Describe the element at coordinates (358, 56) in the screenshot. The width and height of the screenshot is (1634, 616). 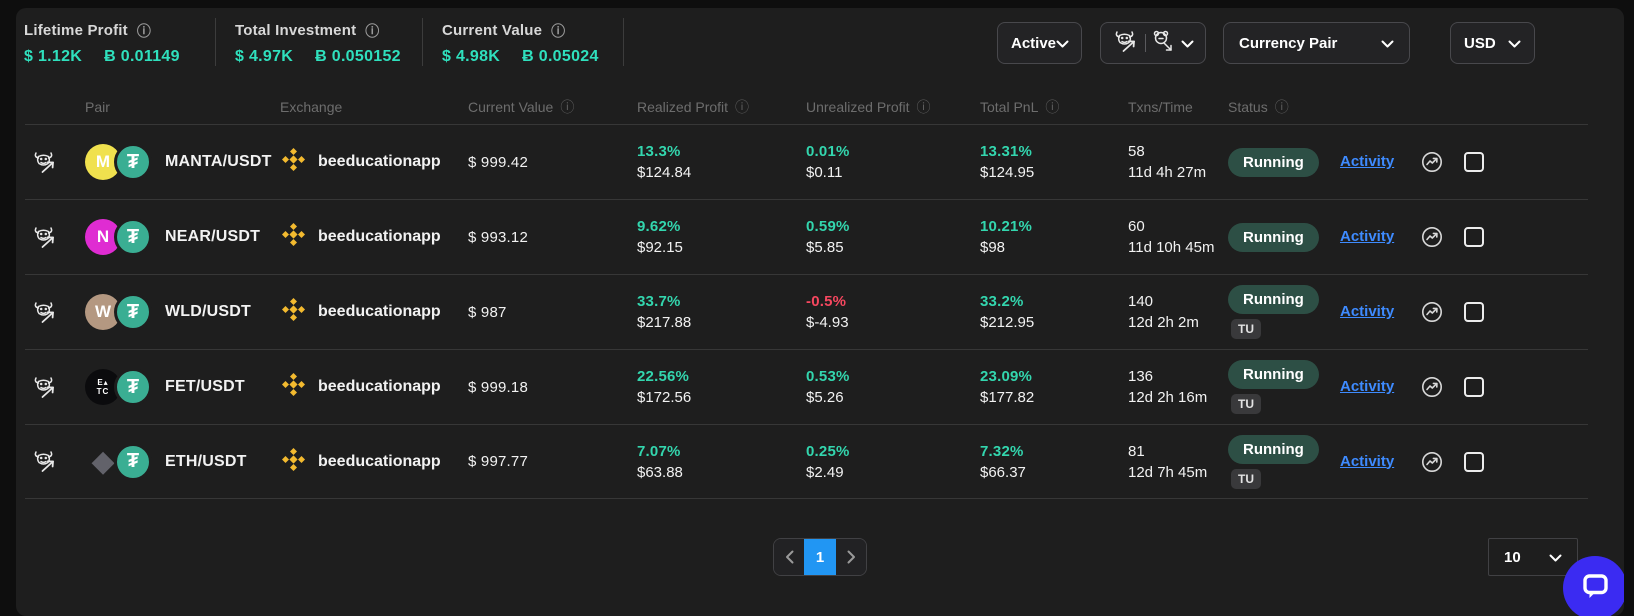
I see `stat-btc-value: Ƀ 0.050152` at that location.